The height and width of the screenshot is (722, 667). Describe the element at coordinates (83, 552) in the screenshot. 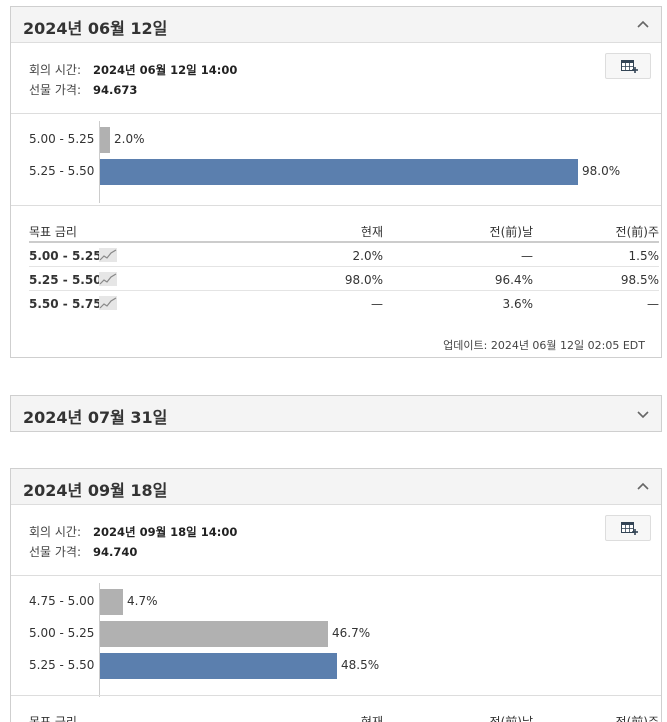

I see `futures-price: 선물 가격: 94.740` at that location.